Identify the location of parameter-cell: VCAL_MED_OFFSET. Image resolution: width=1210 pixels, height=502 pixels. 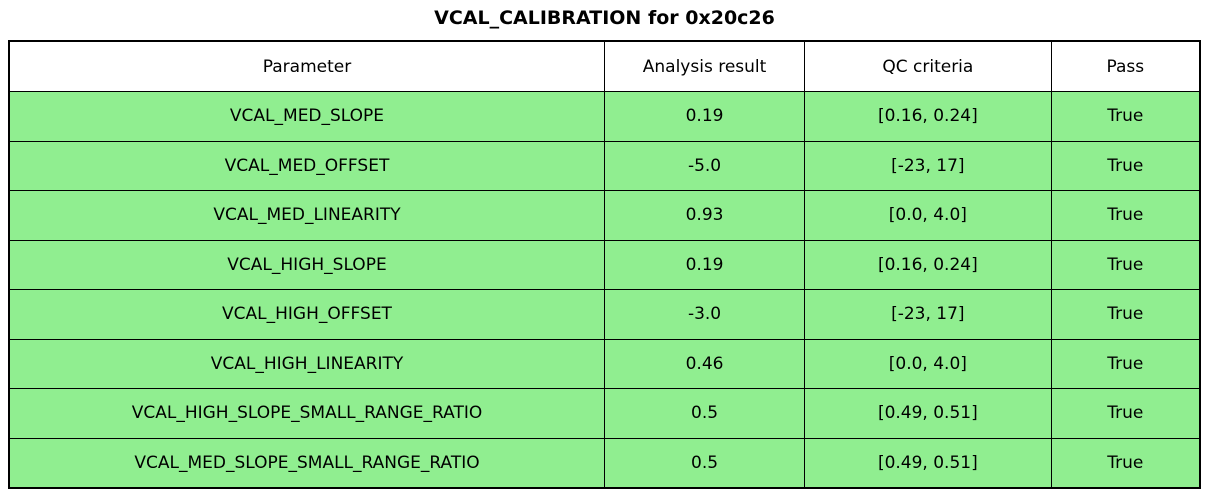
(306, 165).